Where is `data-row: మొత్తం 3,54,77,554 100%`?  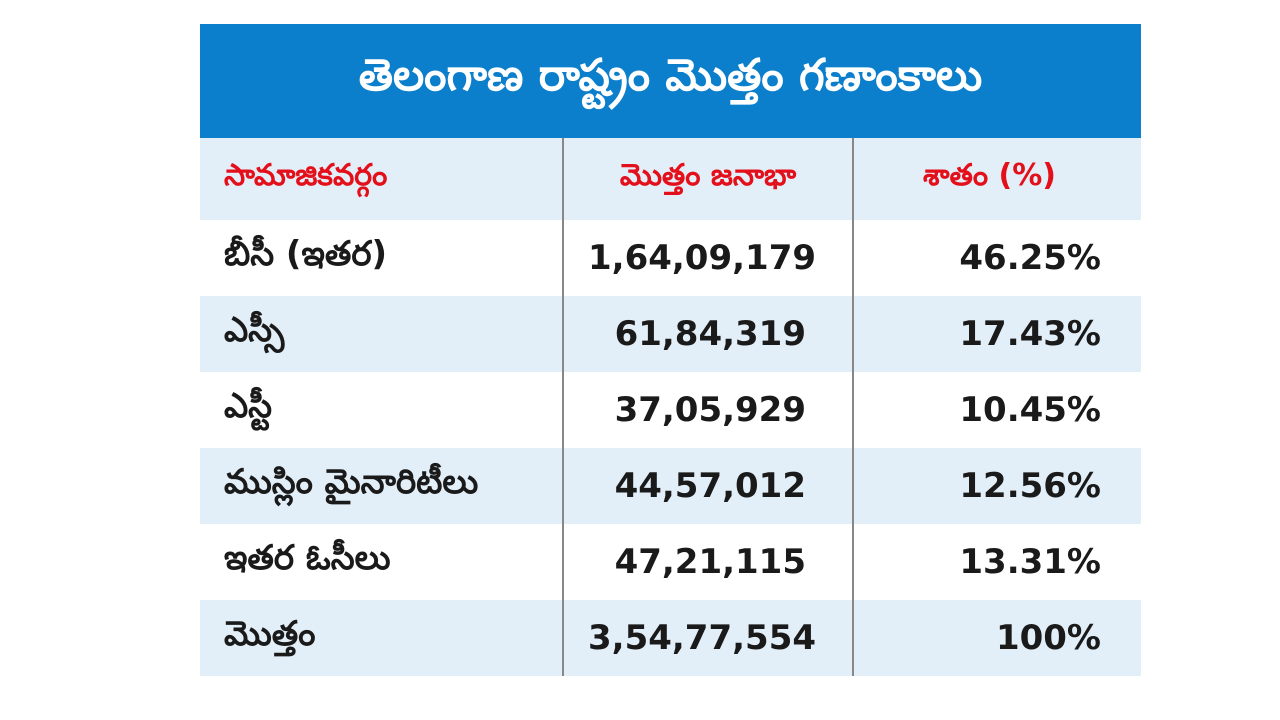 data-row: మొత్తం 3,54,77,554 100% is located at coordinates (670, 638).